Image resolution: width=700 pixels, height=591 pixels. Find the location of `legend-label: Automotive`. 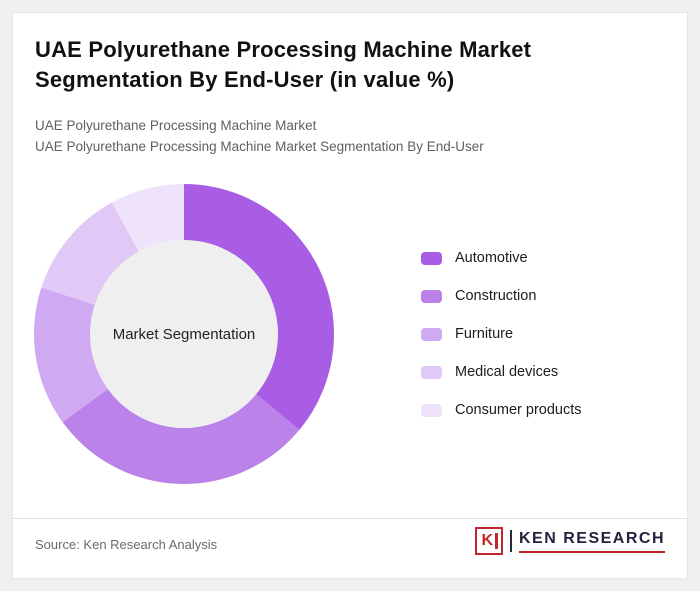

legend-label: Automotive is located at coordinates (491, 258).